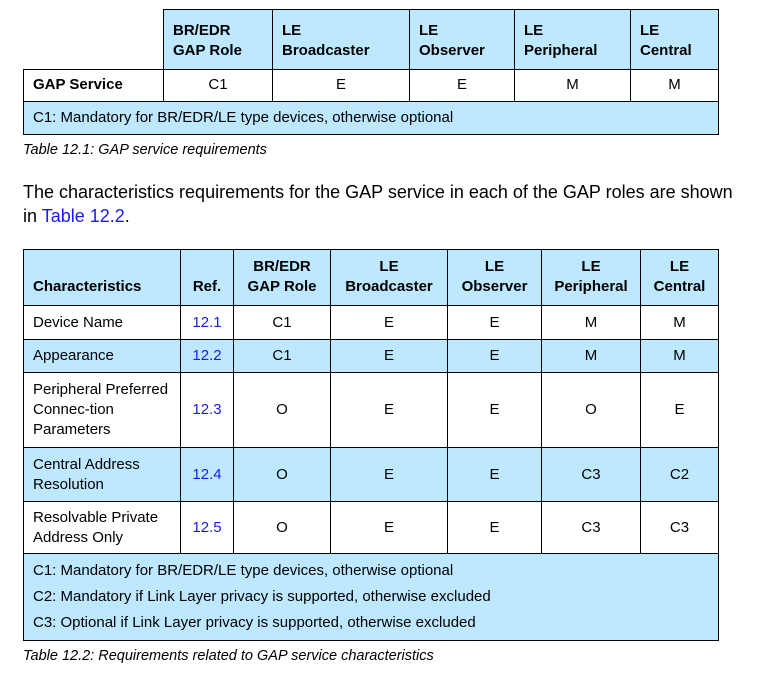 This screenshot has height=676, width=772. Describe the element at coordinates (93, 39) in the screenshot. I see `empty-corner` at that location.